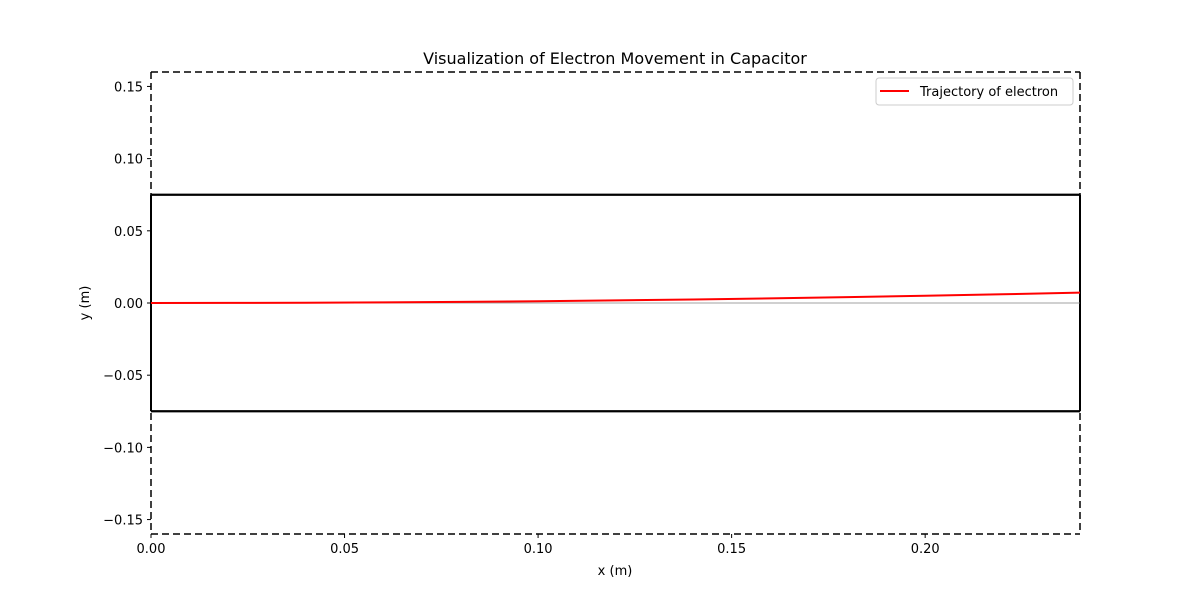 The height and width of the screenshot is (600, 1200). What do you see at coordinates (128, 232) in the screenshot?
I see `y-tick-label: 0.05` at bounding box center [128, 232].